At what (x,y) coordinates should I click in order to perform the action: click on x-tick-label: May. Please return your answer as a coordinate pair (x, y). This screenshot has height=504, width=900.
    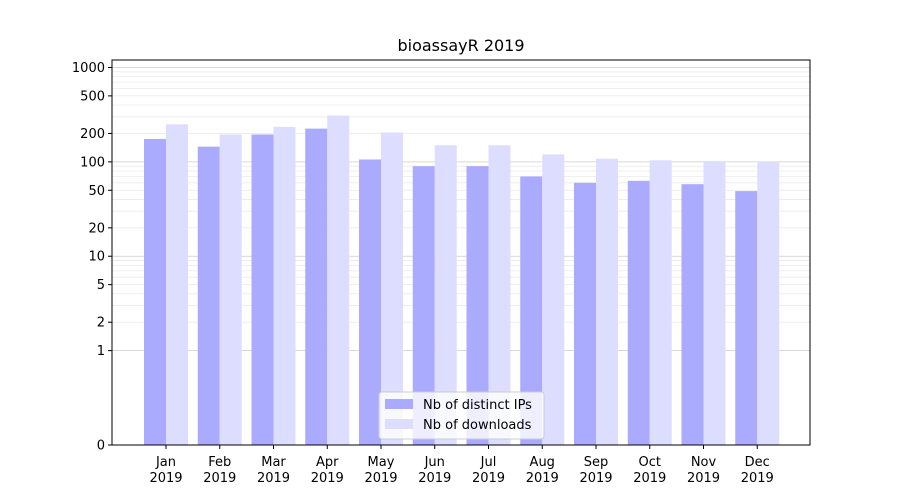
    Looking at the image, I should click on (381, 462).